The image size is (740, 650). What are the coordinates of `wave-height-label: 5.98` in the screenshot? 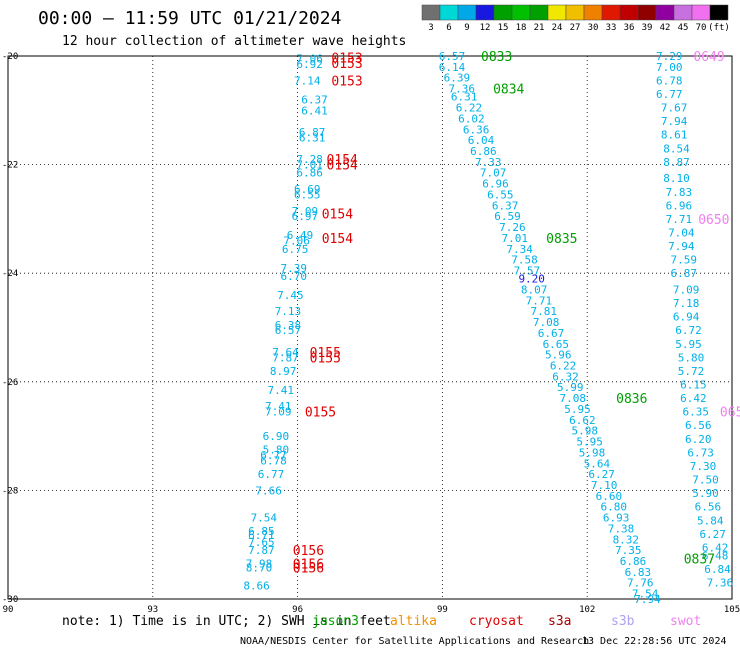 It's located at (592, 452).